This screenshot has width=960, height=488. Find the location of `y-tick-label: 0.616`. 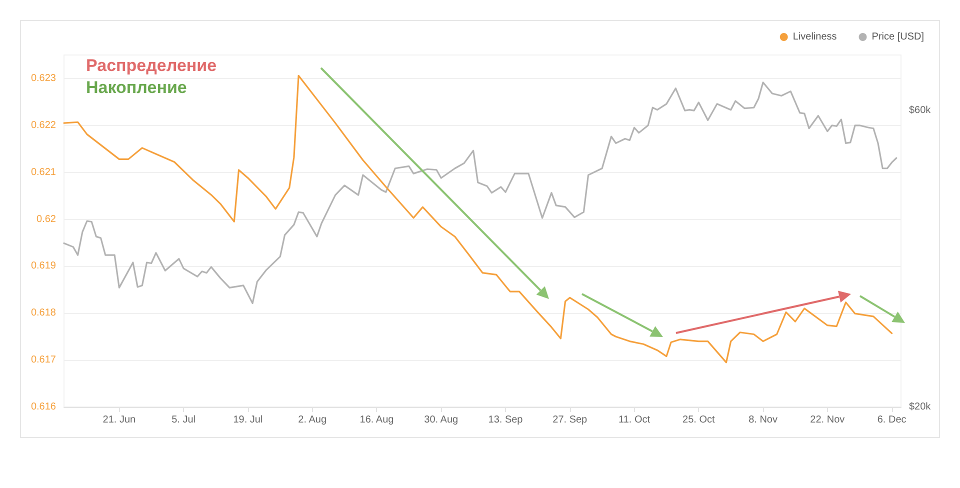

y-tick-label: 0.616 is located at coordinates (43, 407).